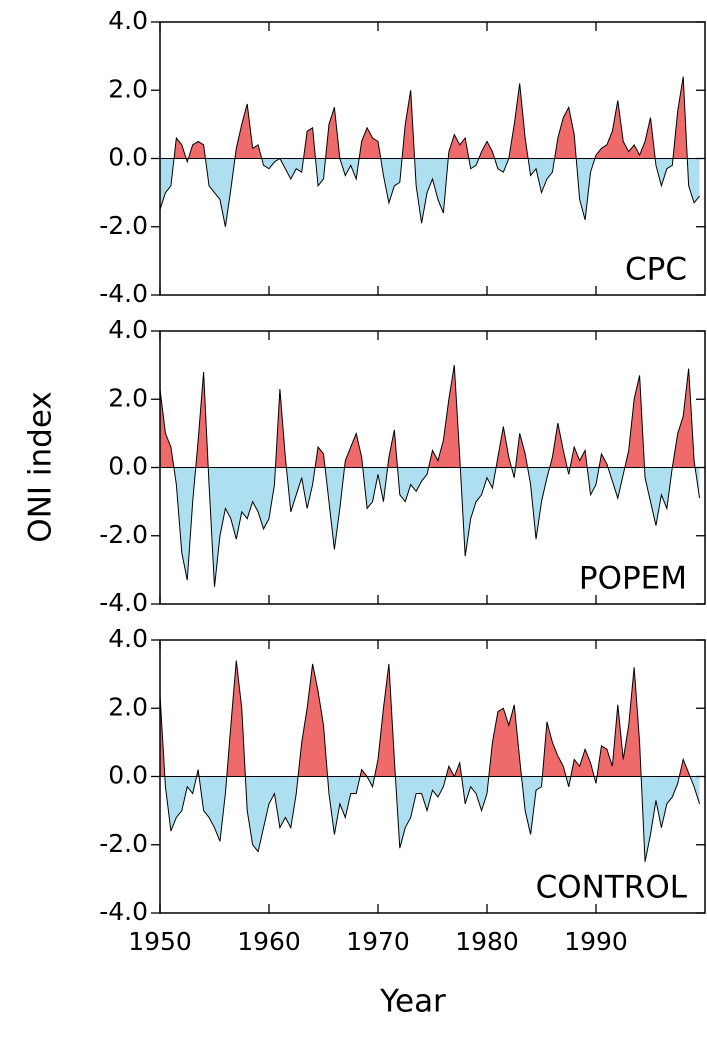 The image size is (707, 1037). I want to click on x-tick-label: 1990, so click(596, 941).